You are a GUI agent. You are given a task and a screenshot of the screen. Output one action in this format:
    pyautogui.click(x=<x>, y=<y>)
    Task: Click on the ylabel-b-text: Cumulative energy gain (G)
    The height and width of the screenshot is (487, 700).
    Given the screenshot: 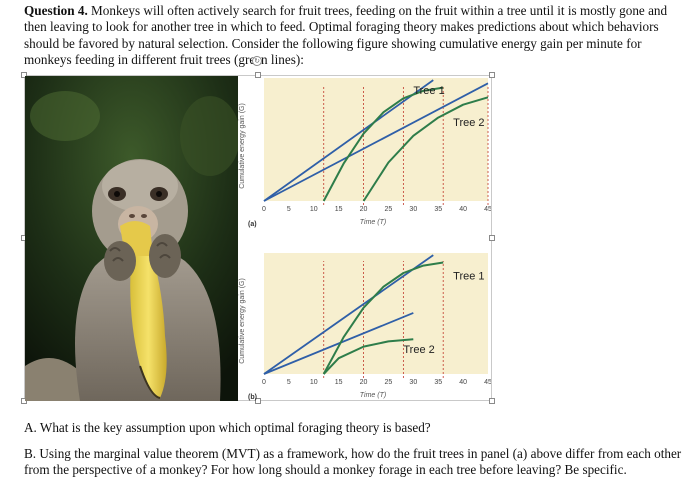 What is the action you would take?
    pyautogui.click(x=242, y=321)
    